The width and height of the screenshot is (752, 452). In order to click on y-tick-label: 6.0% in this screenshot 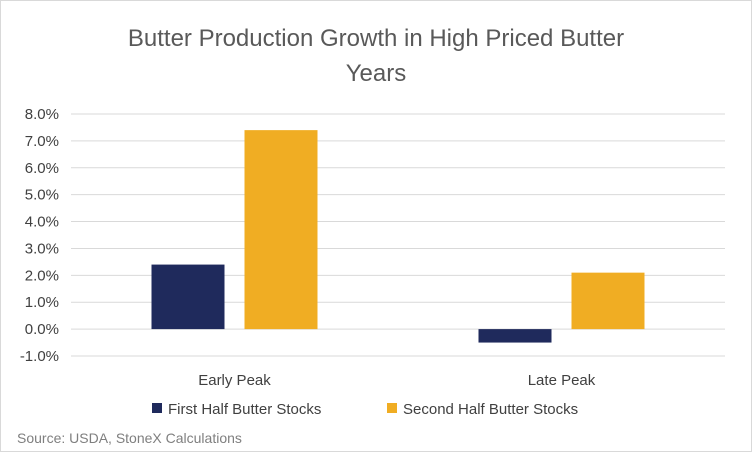, I will do `click(42, 168)`.